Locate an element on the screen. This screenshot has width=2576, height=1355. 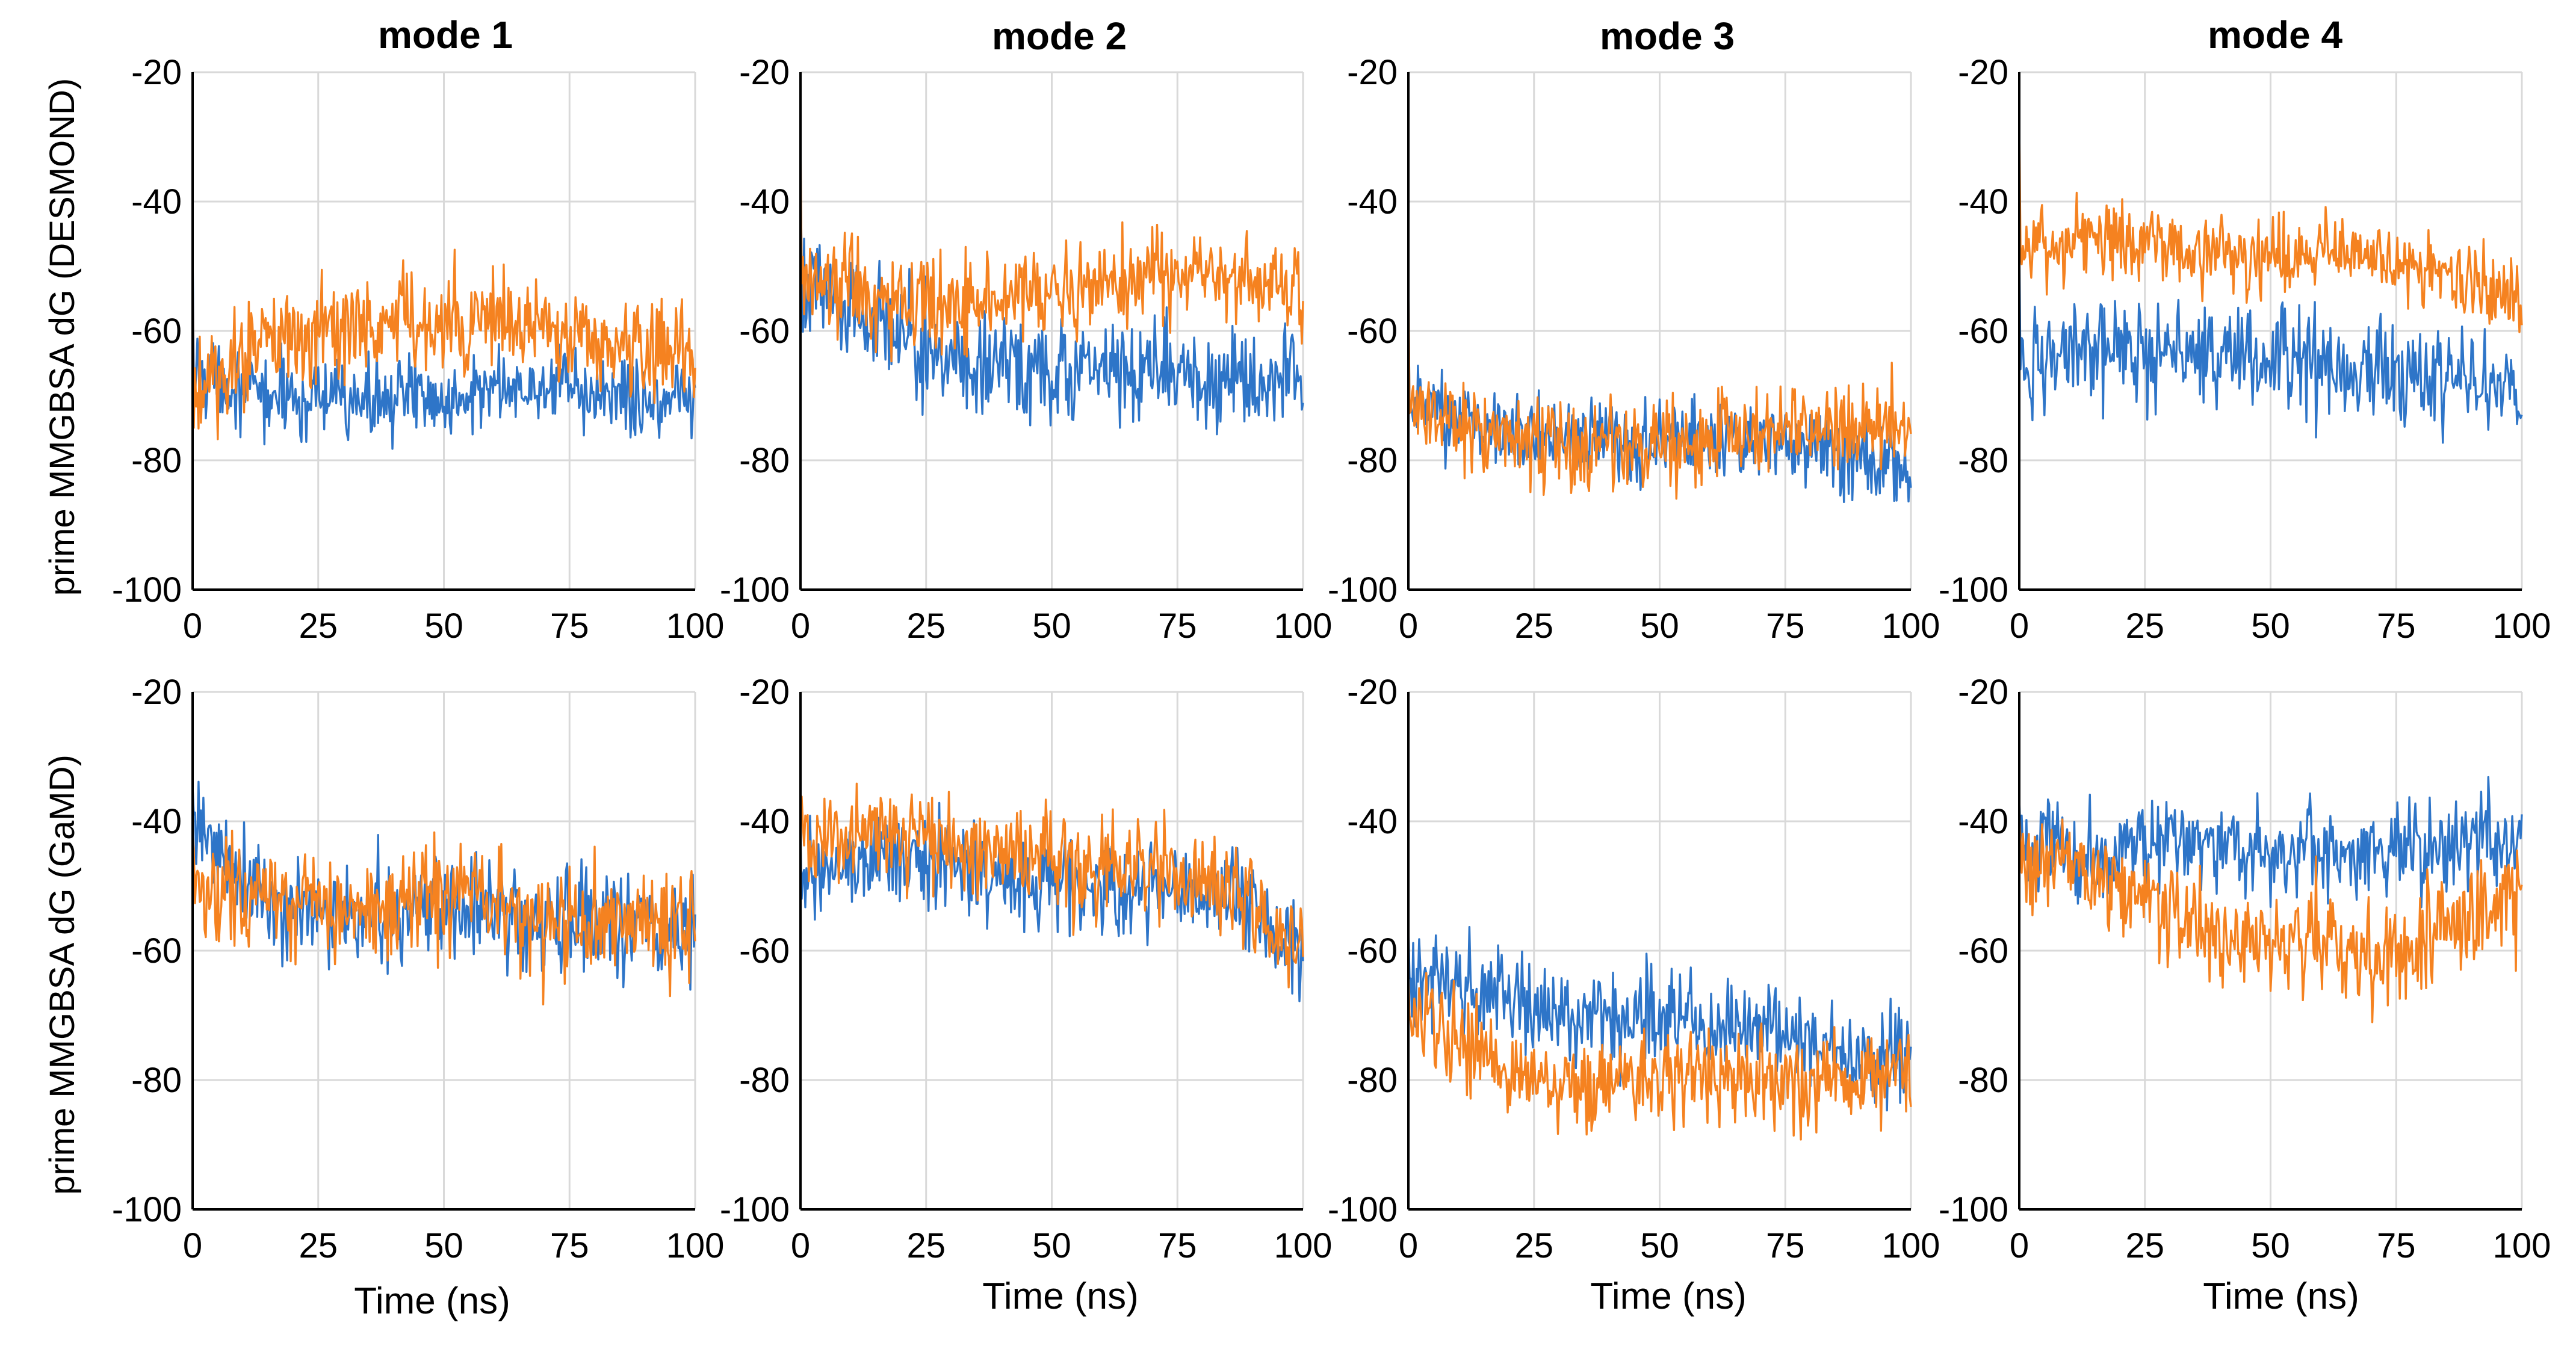
xlabel-mode-4: Time (ns) is located at coordinates (2281, 1296).